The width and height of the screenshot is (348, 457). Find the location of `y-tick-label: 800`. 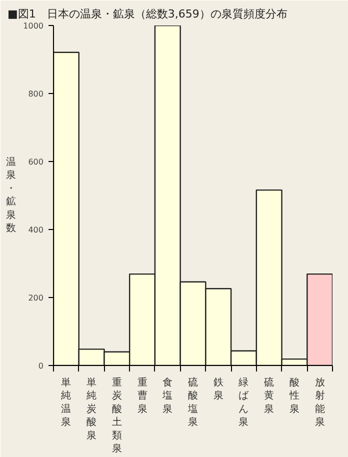

y-tick-label: 800 is located at coordinates (36, 94).